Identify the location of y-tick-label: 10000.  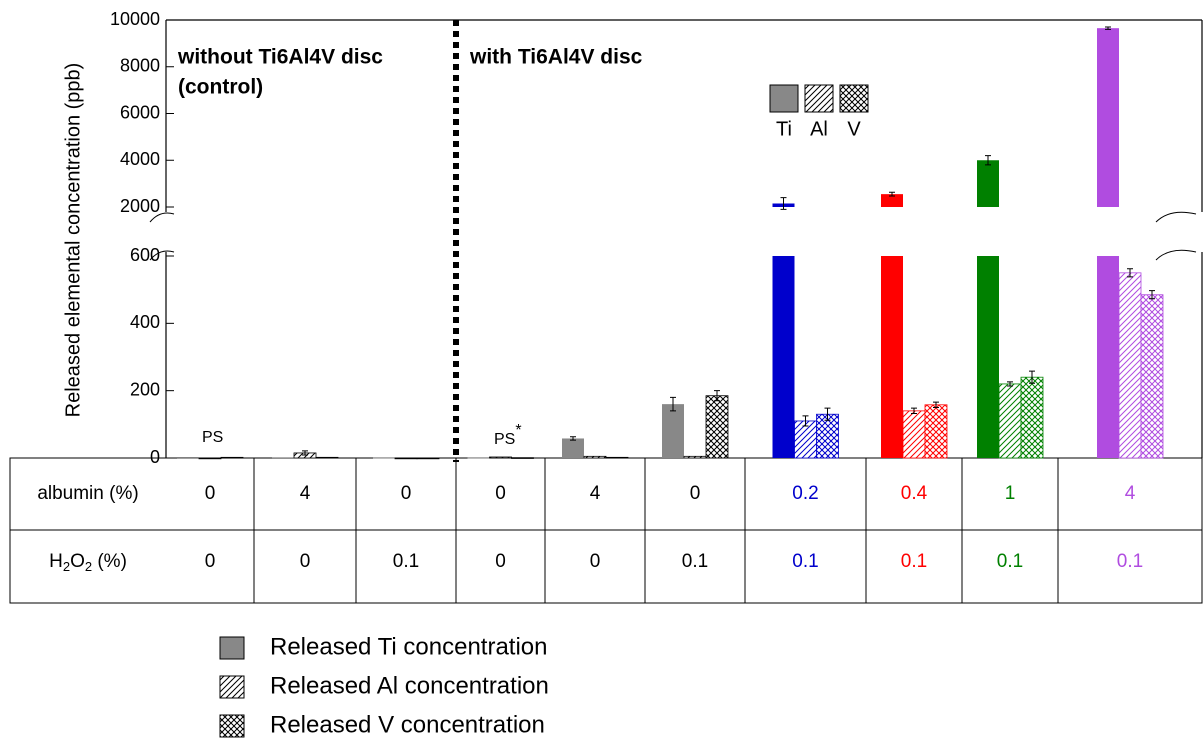
(135, 19).